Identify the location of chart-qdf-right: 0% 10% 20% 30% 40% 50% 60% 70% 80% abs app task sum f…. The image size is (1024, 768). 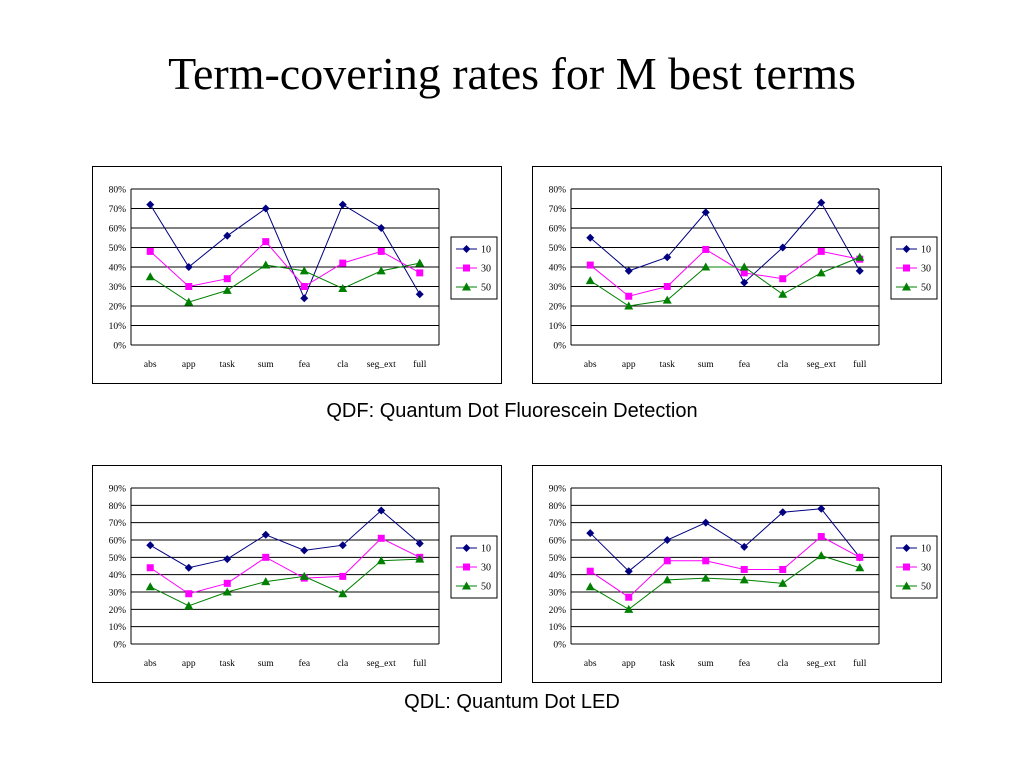
(737, 275).